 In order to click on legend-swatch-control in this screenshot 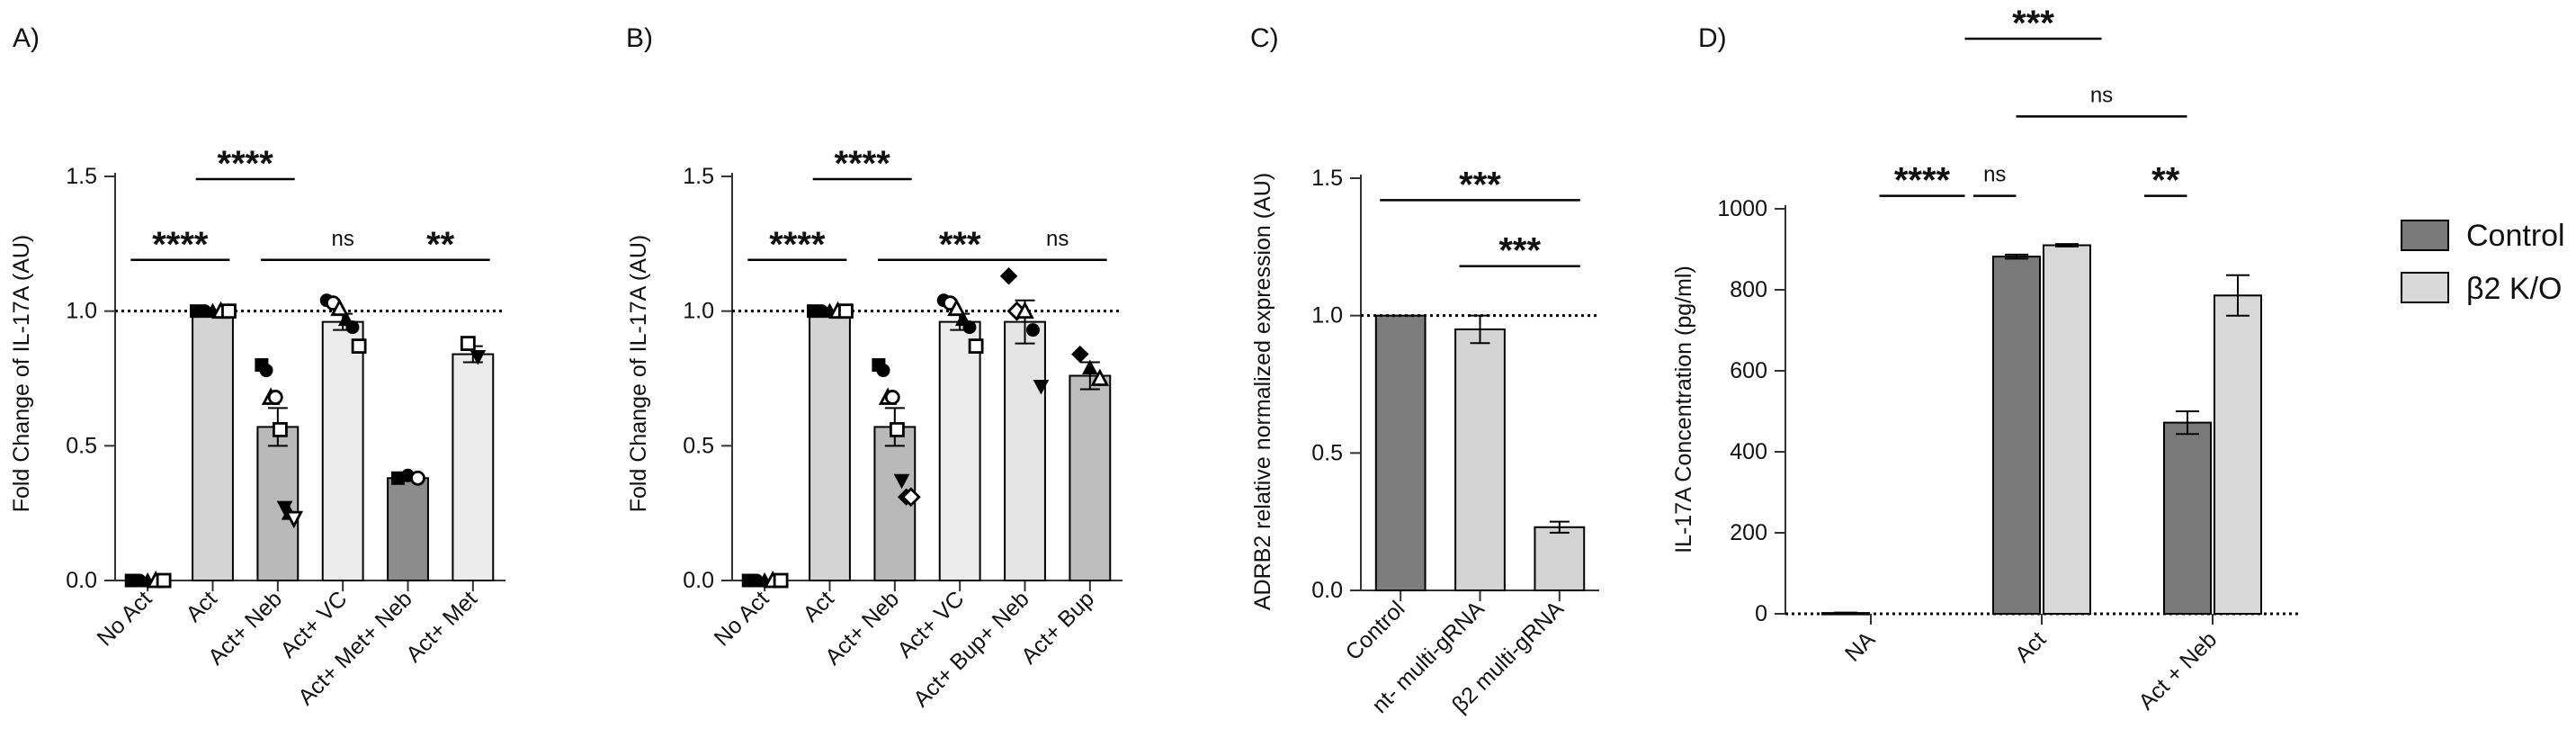, I will do `click(2425, 236)`.